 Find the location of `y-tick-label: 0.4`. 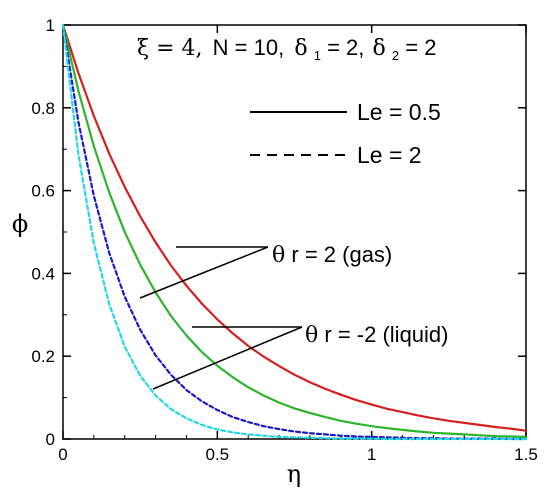

y-tick-label: 0.4 is located at coordinates (43, 273).